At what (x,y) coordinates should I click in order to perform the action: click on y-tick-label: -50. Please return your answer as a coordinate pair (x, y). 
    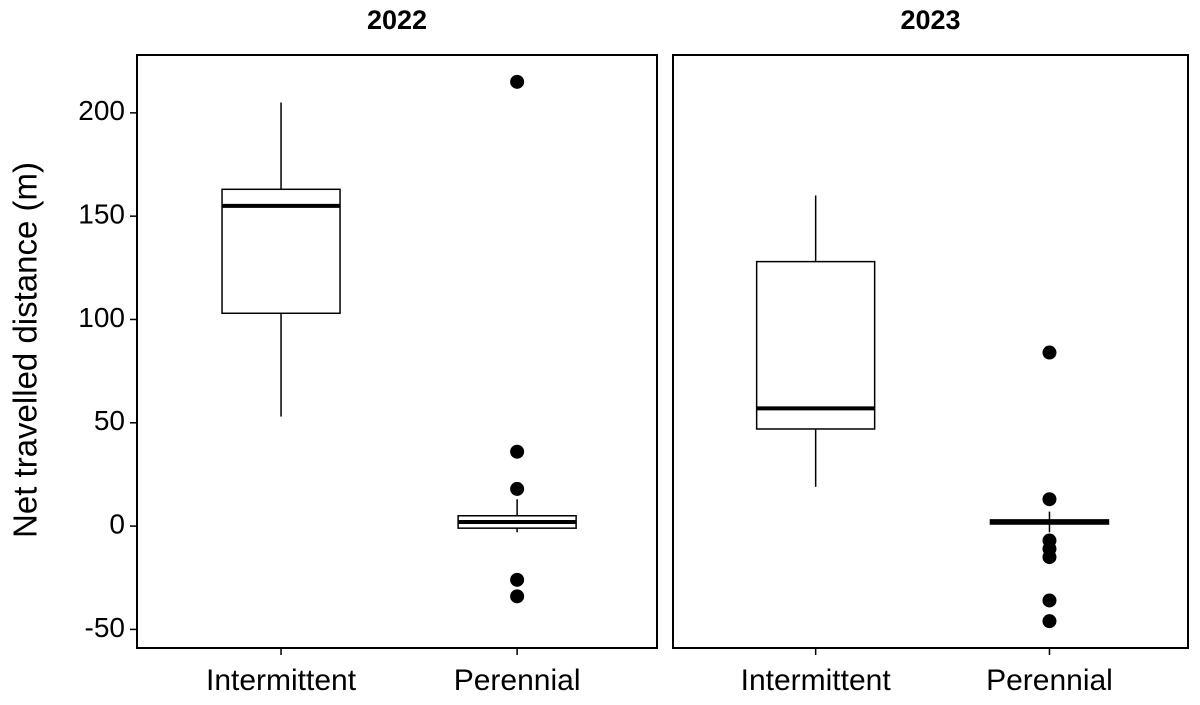
    Looking at the image, I should click on (105, 627).